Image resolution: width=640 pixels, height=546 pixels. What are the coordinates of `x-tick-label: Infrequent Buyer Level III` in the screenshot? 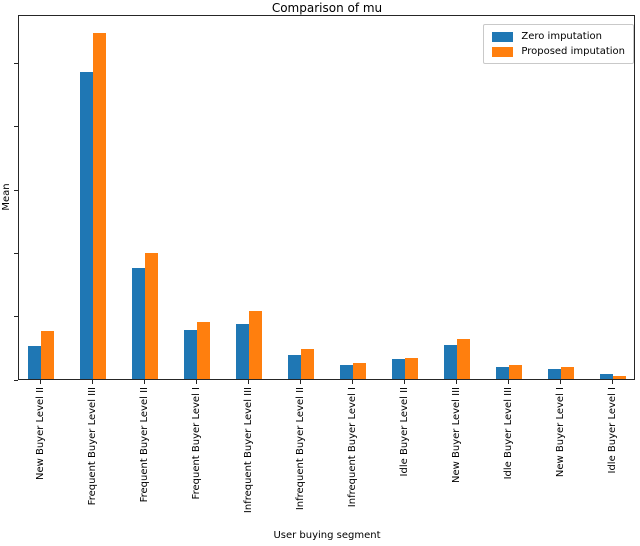 It's located at (248, 450).